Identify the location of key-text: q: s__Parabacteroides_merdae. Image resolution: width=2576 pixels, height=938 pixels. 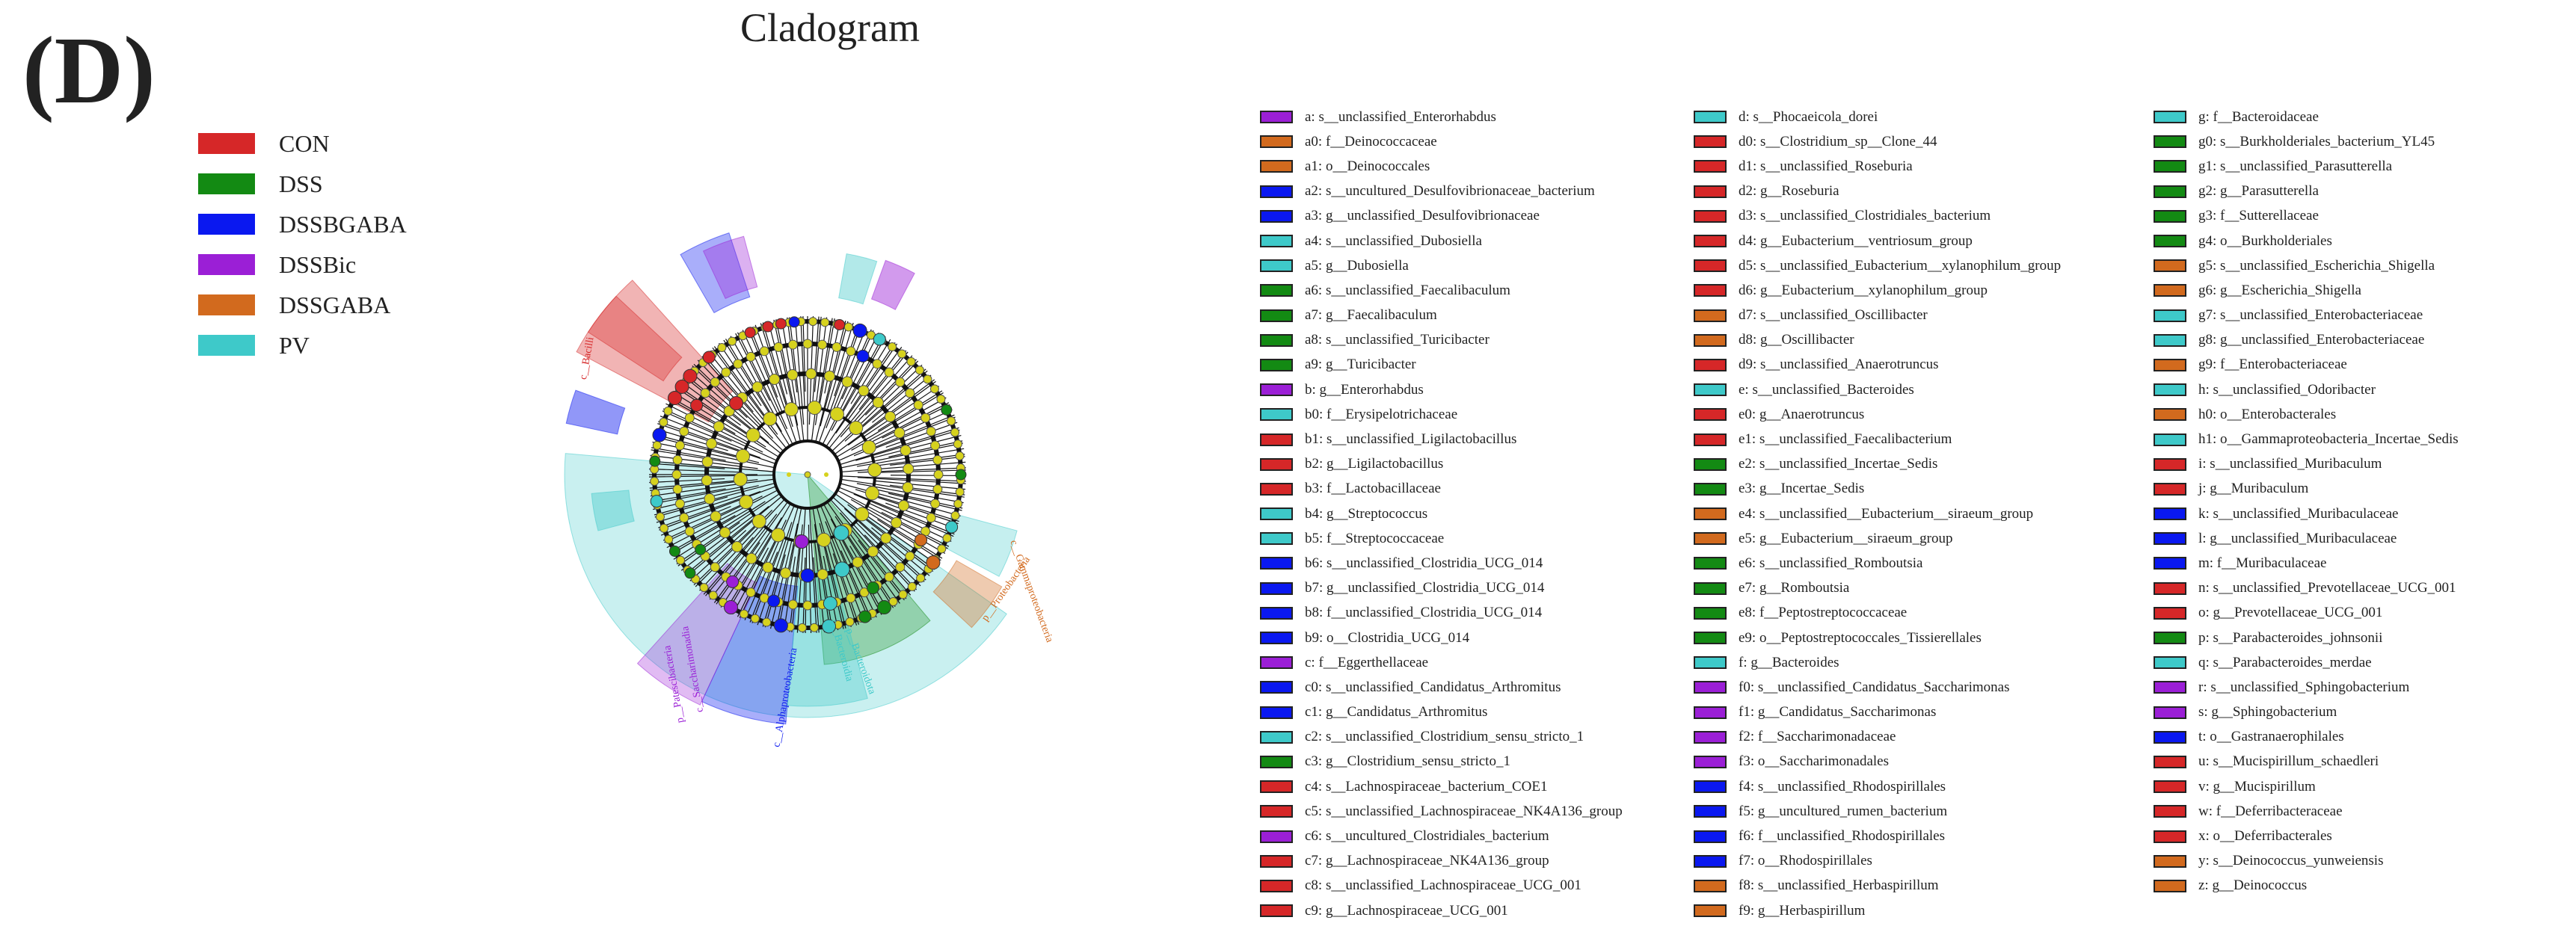
(2285, 662).